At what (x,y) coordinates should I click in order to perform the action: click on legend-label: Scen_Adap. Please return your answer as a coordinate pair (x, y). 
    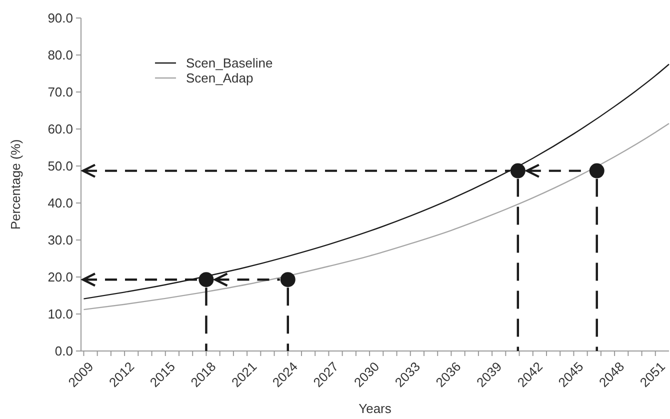
    Looking at the image, I should click on (220, 78).